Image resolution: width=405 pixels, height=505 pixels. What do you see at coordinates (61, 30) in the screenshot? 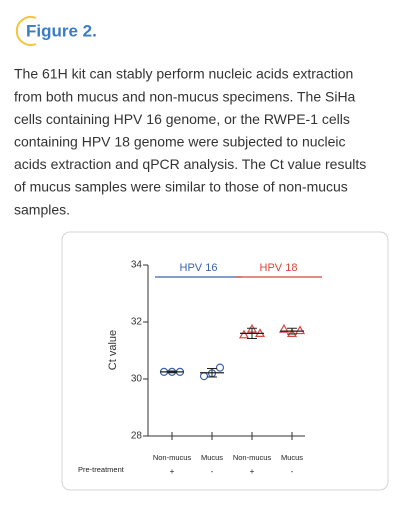
I see `figure-title: Figure 2.` at bounding box center [61, 30].